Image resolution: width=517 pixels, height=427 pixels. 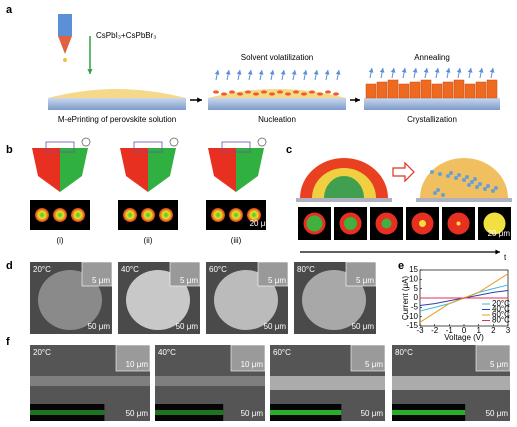 What do you see at coordinates (148, 240) in the screenshot?
I see `label: (ii)` at bounding box center [148, 240].